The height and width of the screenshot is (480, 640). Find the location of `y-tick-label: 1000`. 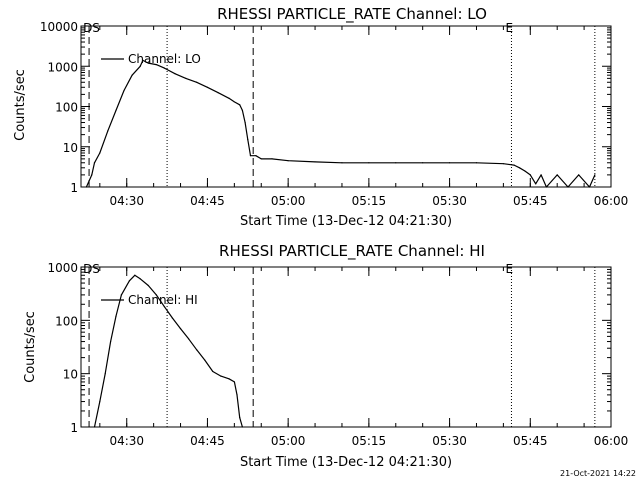

y-tick-label: 1000 is located at coordinates (62, 67).